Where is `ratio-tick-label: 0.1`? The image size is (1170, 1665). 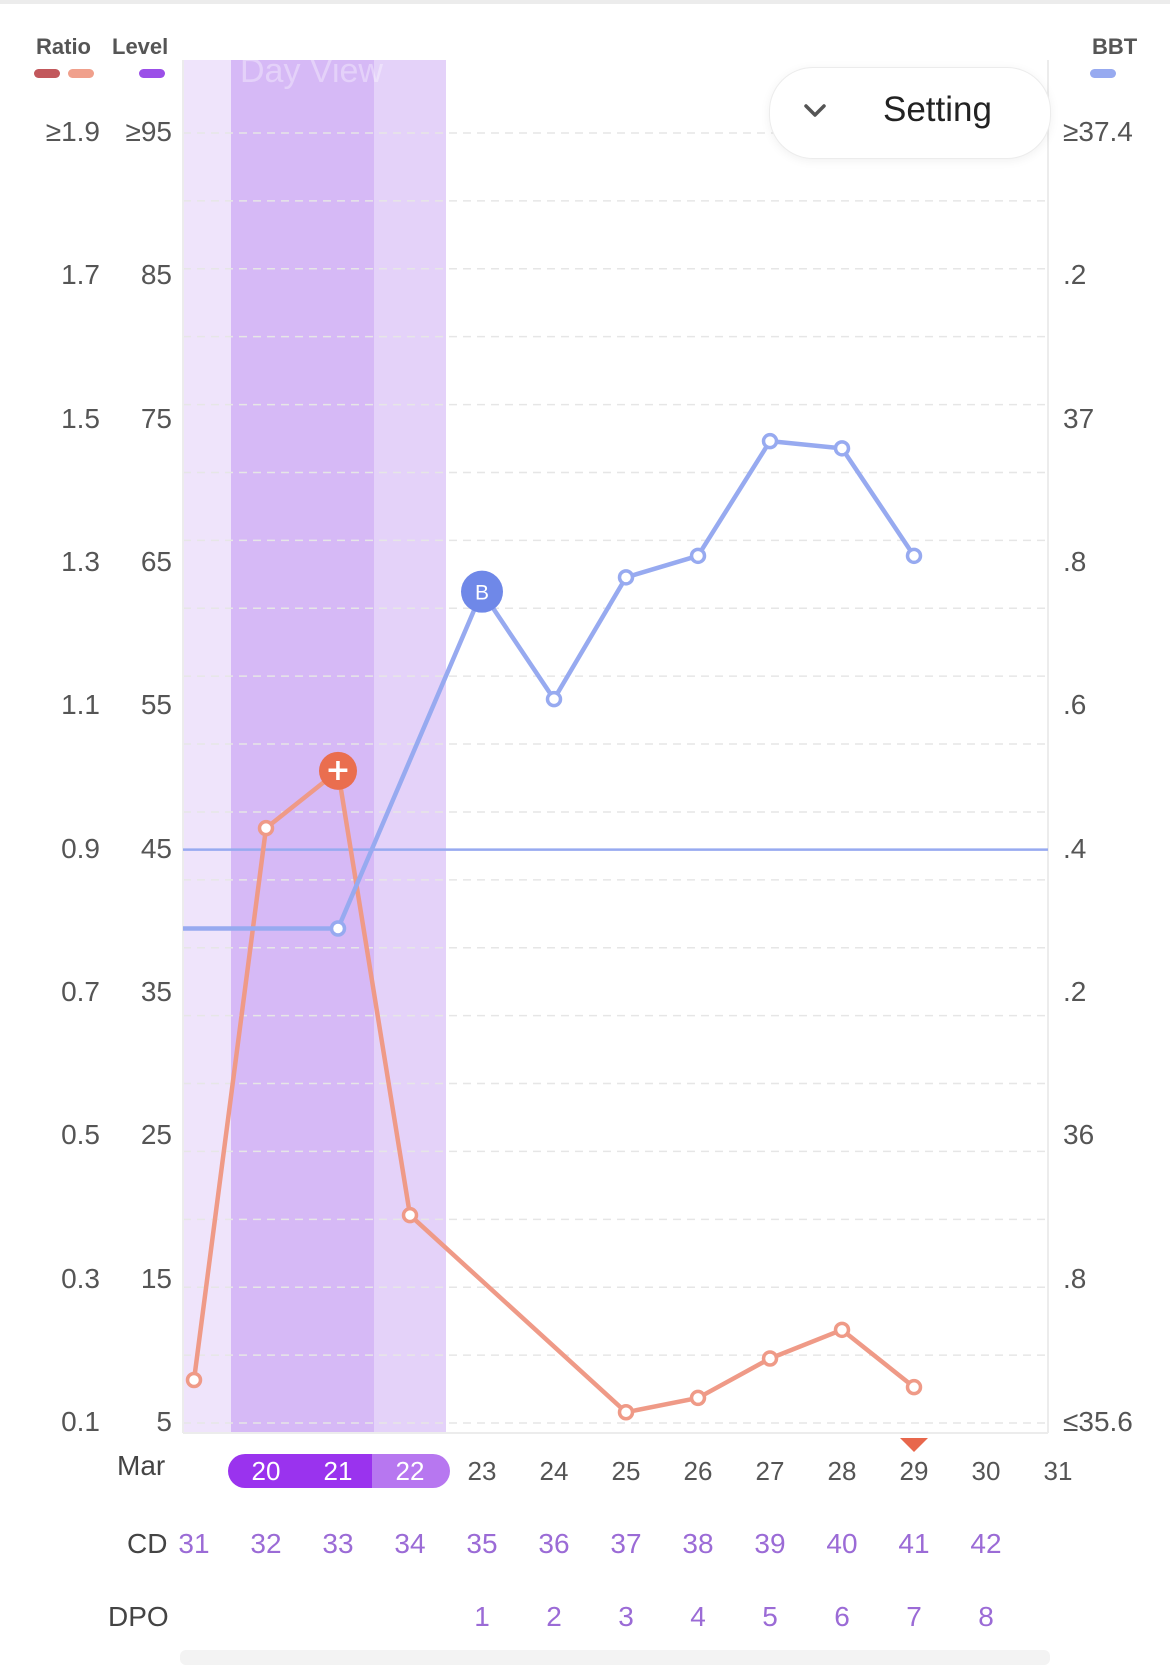
ratio-tick-label: 0.1 is located at coordinates (80, 1421).